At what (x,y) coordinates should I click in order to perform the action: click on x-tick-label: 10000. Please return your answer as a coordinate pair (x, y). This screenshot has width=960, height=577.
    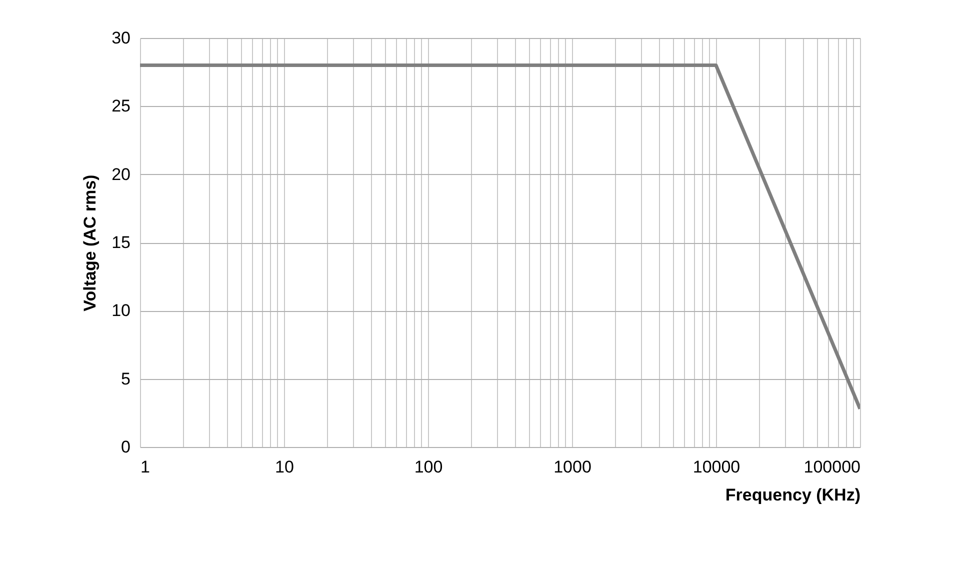
    Looking at the image, I should click on (716, 467).